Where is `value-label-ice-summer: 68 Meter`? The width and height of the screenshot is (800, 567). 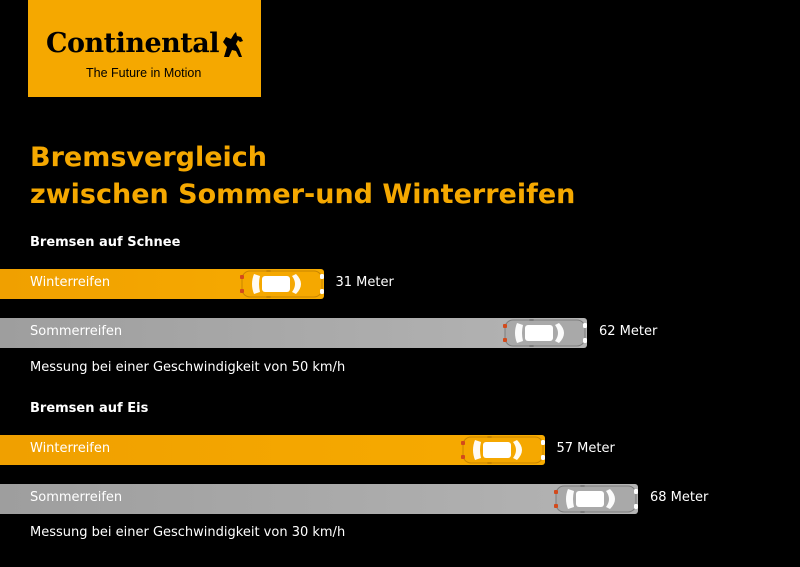 value-label-ice-summer: 68 Meter is located at coordinates (679, 497).